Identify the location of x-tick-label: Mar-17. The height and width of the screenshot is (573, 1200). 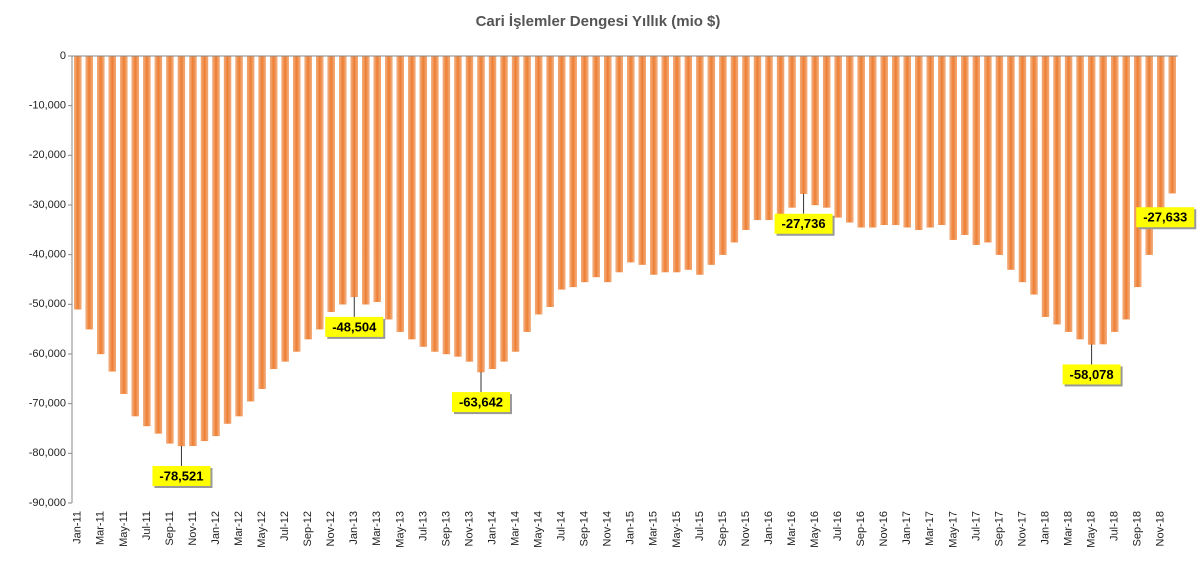
(930, 528).